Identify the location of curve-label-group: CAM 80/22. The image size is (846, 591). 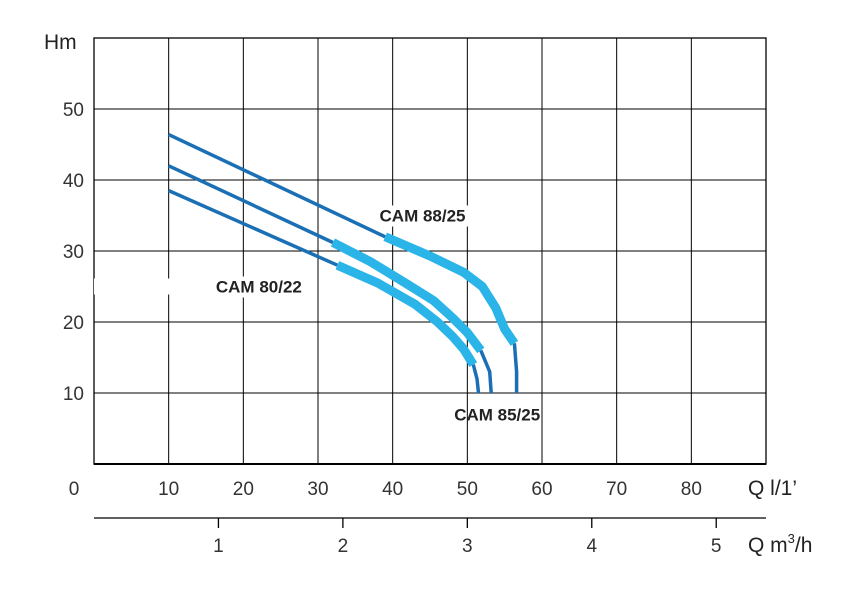
(200, 287).